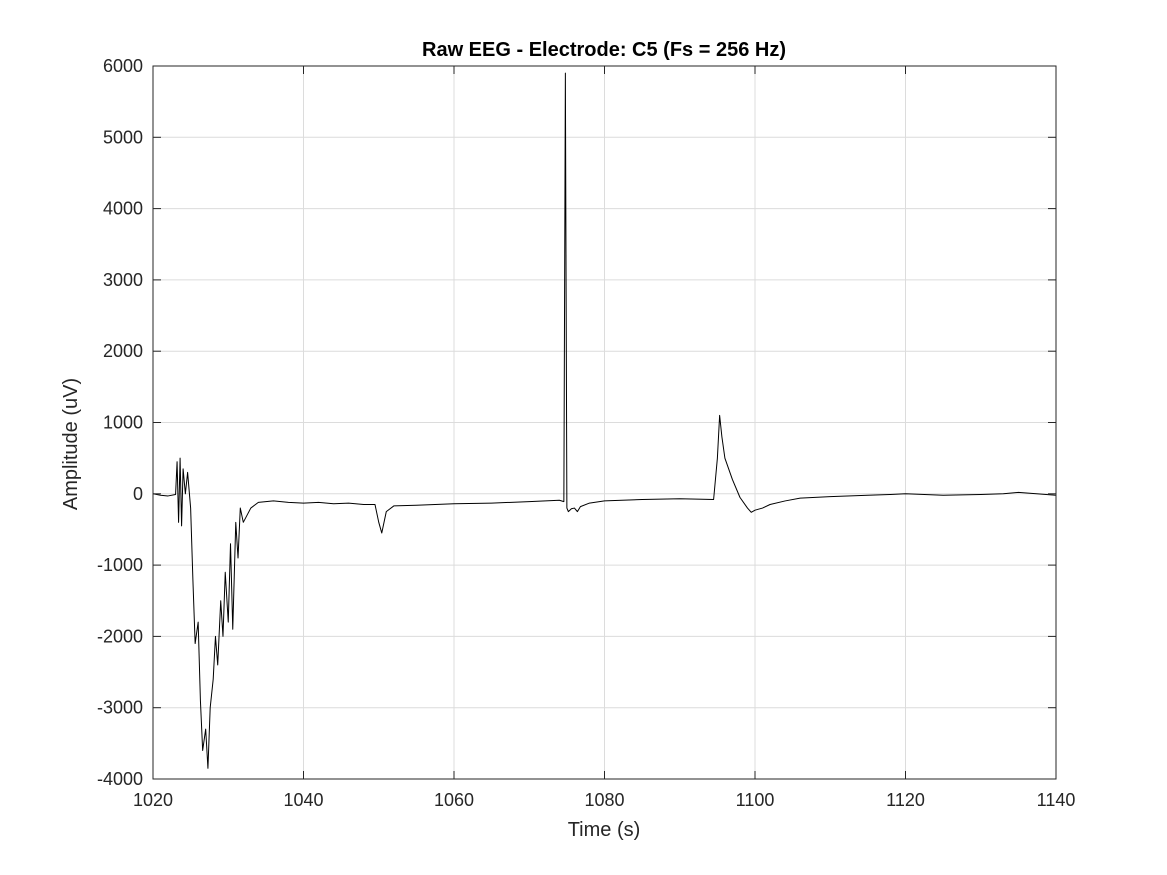 The image size is (1167, 875). What do you see at coordinates (120, 565) in the screenshot?
I see `y-tick-label: -1000` at bounding box center [120, 565].